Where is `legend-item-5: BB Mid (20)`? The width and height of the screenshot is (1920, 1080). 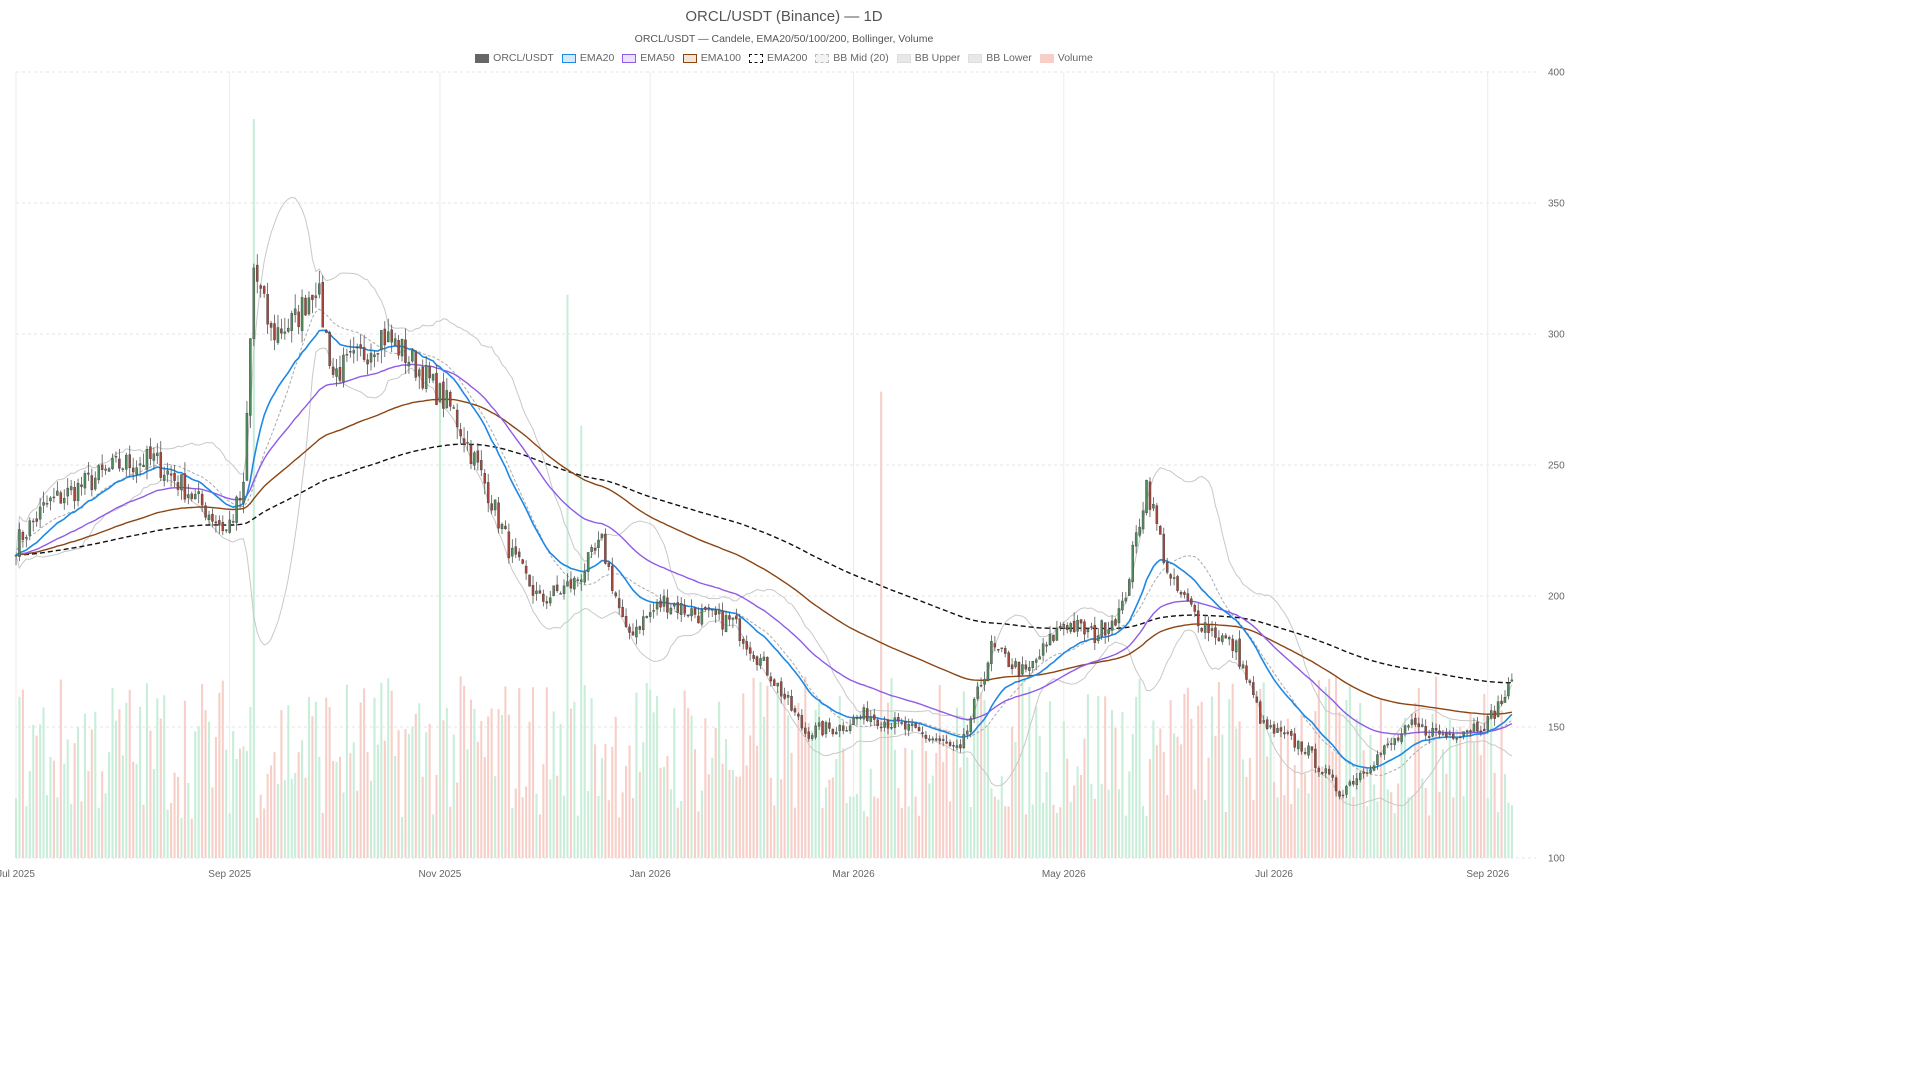
legend-item-5: BB Mid (20) is located at coordinates (852, 58).